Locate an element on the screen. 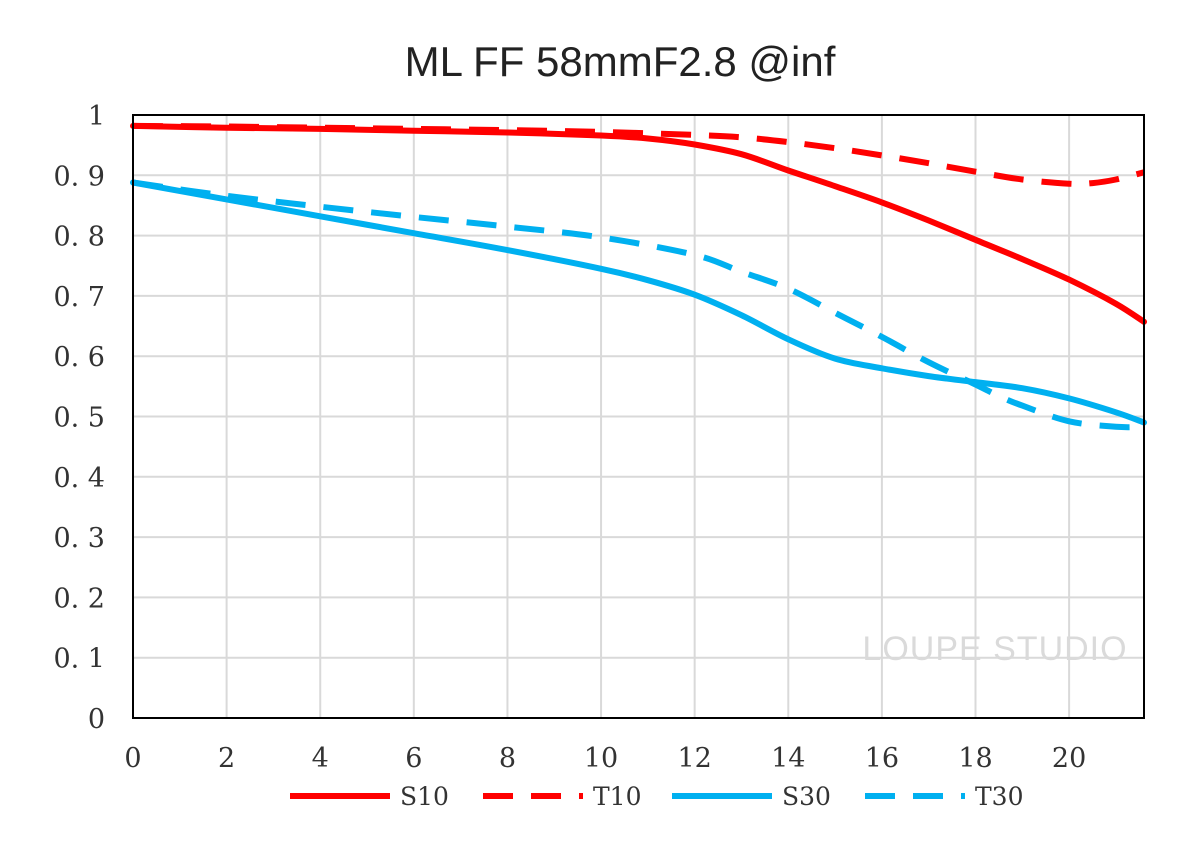 The width and height of the screenshot is (1200, 868). x-tick-label: 14 is located at coordinates (788, 758).